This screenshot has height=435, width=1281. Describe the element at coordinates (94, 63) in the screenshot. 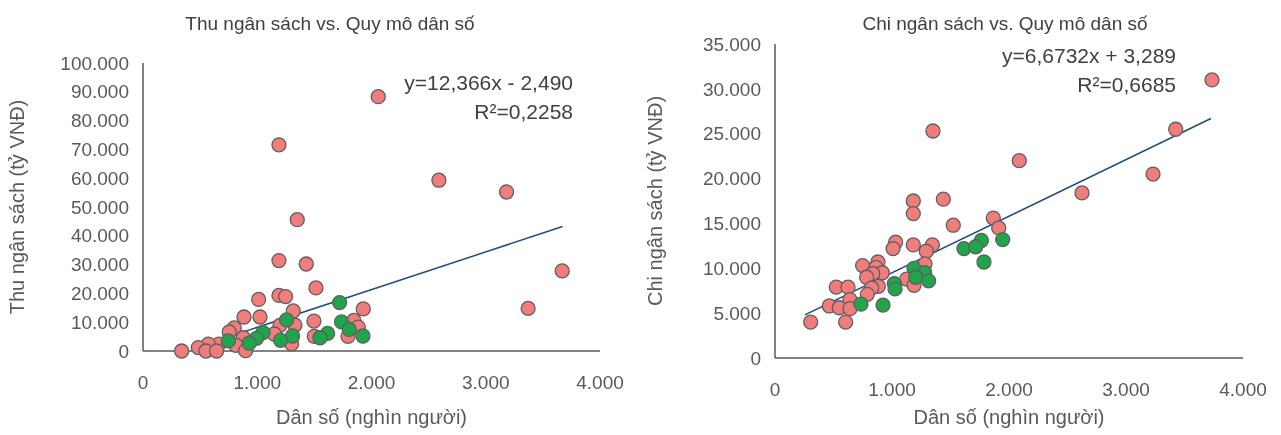

I see `y-tick-label: 100.000` at that location.